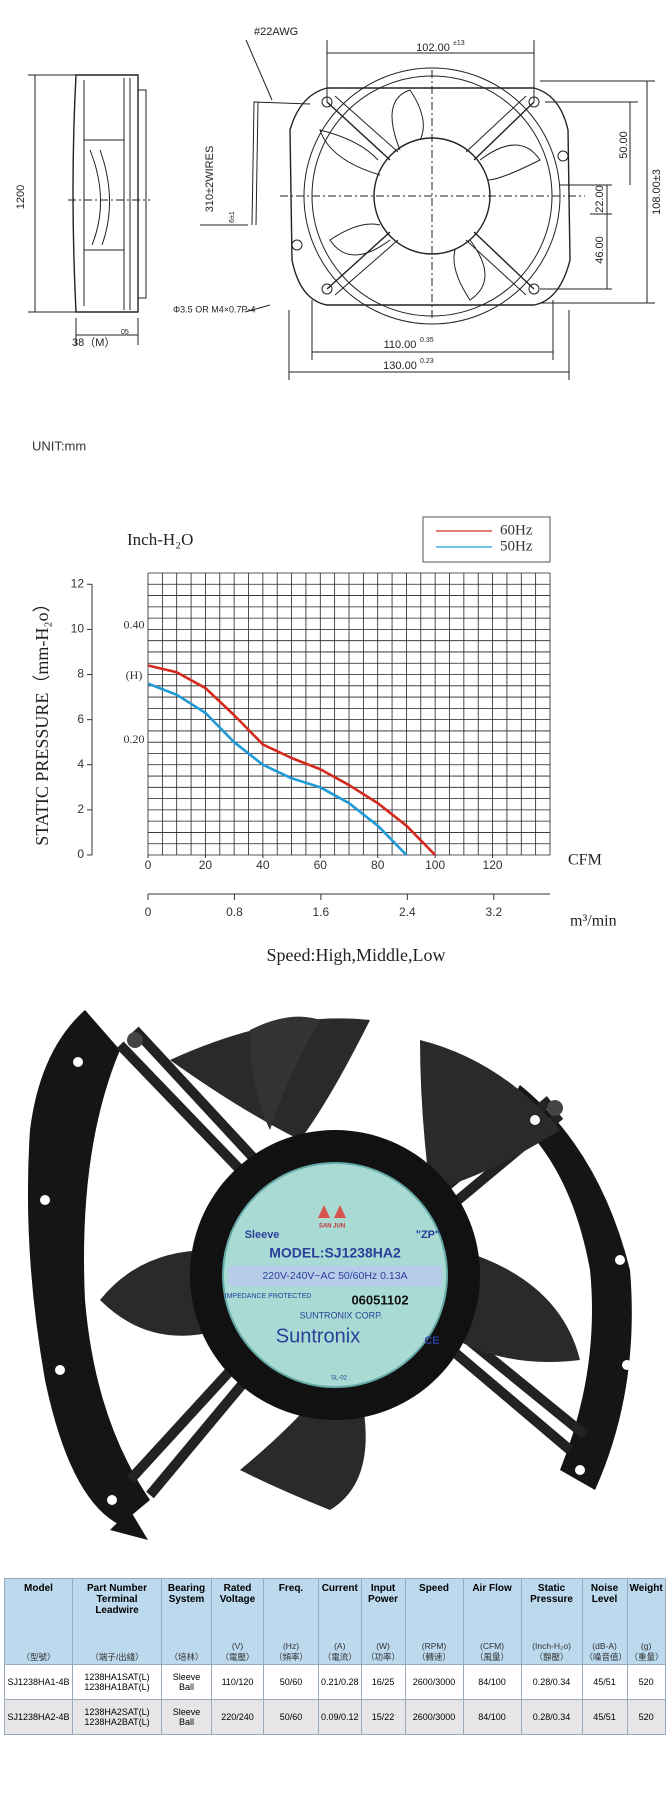 The height and width of the screenshot is (1812, 666). Describe the element at coordinates (492, 1621) in the screenshot. I see `header-cell: Air Flow (CFM) （風量）` at that location.